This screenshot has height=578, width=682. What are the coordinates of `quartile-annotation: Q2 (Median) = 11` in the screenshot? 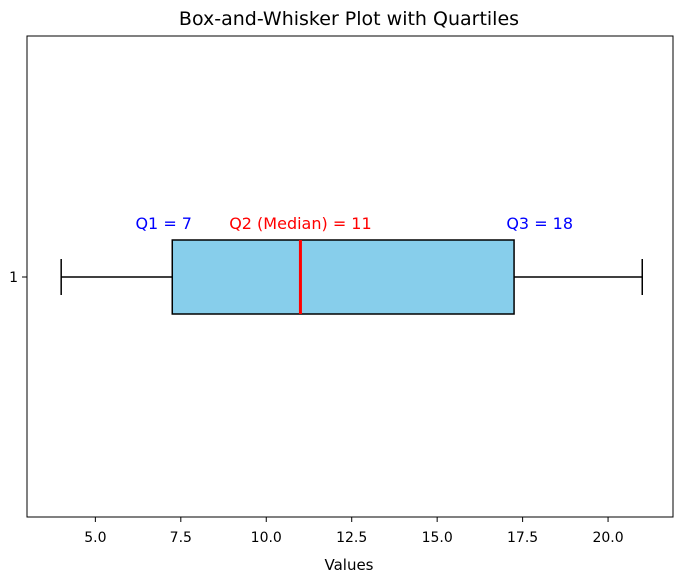 It's located at (300, 223).